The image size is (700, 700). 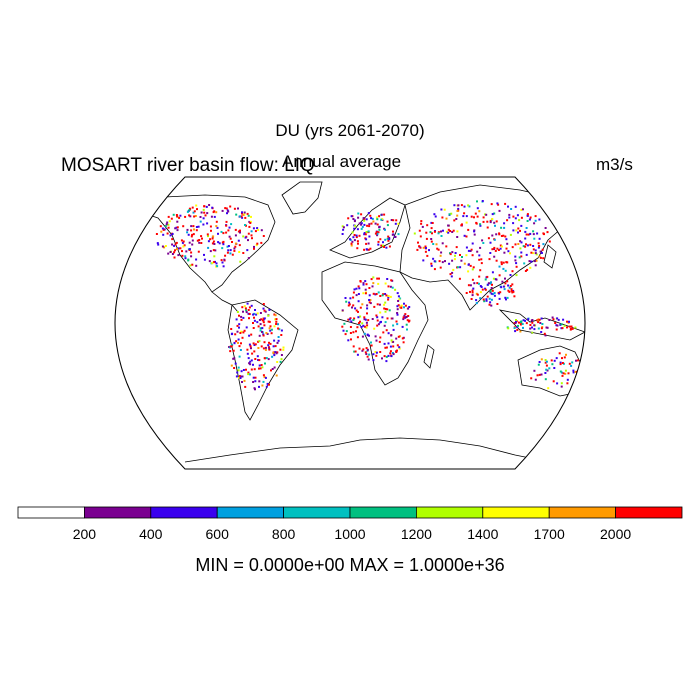 What do you see at coordinates (342, 161) in the screenshot?
I see `period-label: Annual average` at bounding box center [342, 161].